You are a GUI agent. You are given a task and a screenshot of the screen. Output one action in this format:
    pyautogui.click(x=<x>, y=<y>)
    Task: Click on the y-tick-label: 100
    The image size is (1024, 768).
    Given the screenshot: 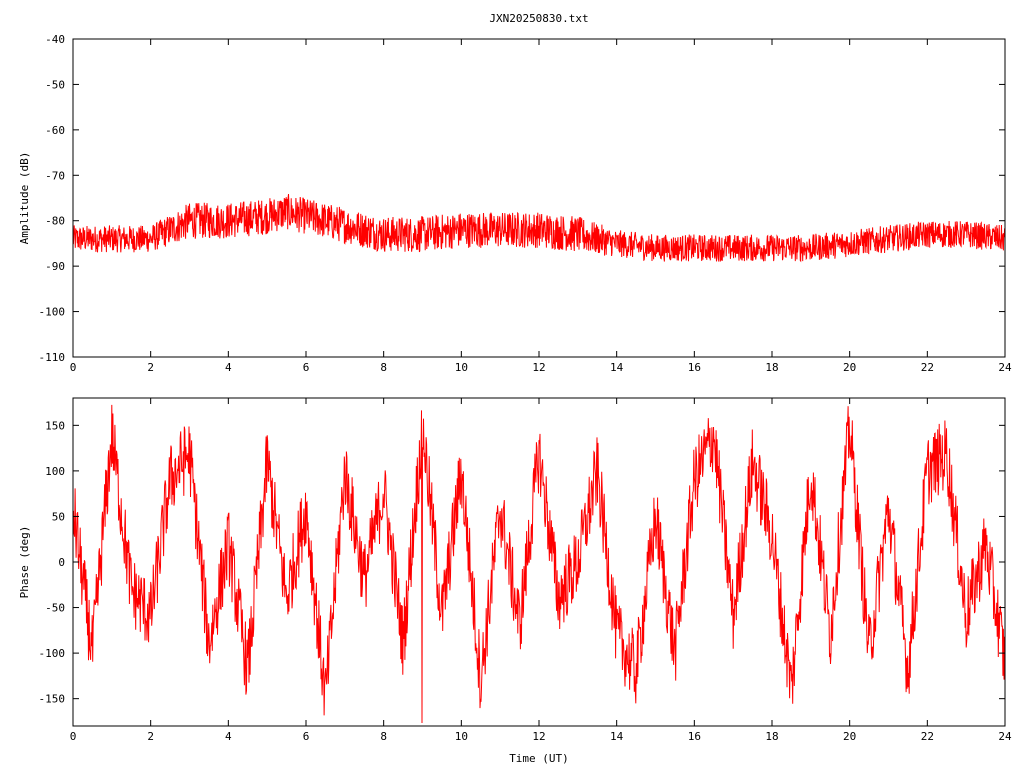 What is the action you would take?
    pyautogui.click(x=55, y=471)
    